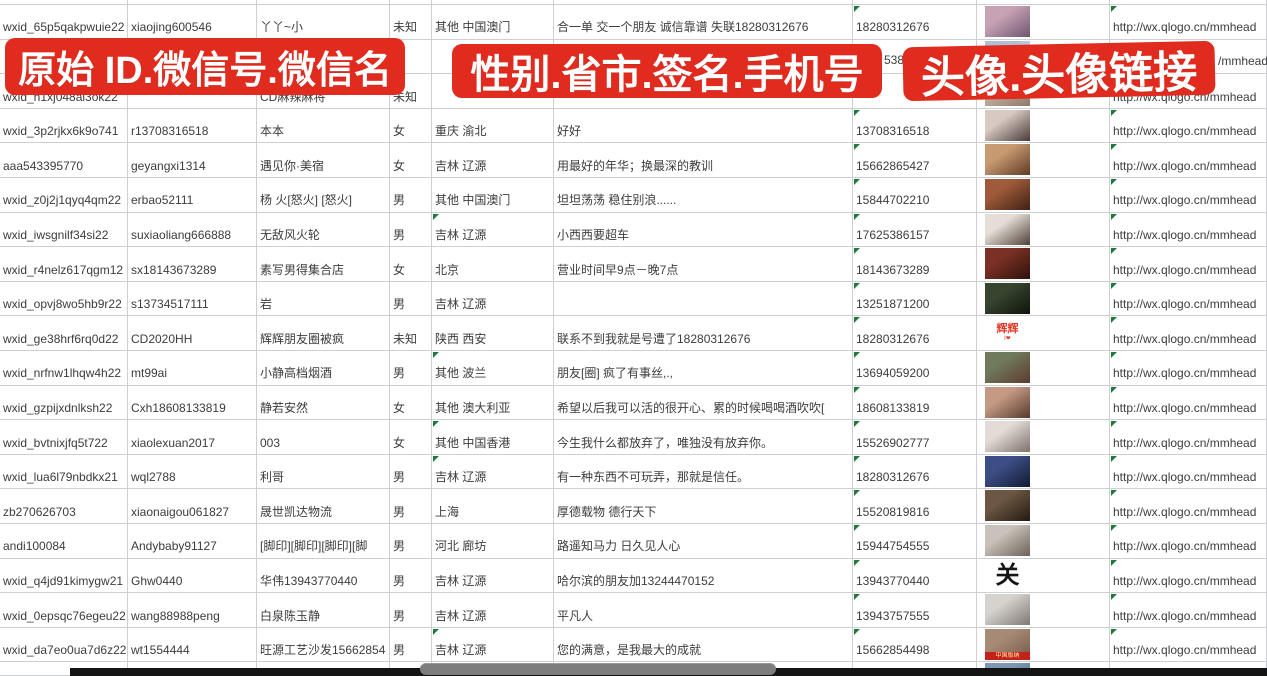 The width and height of the screenshot is (1267, 676). What do you see at coordinates (915, 610) in the screenshot?
I see `cell-phone: 13943757555` at bounding box center [915, 610].